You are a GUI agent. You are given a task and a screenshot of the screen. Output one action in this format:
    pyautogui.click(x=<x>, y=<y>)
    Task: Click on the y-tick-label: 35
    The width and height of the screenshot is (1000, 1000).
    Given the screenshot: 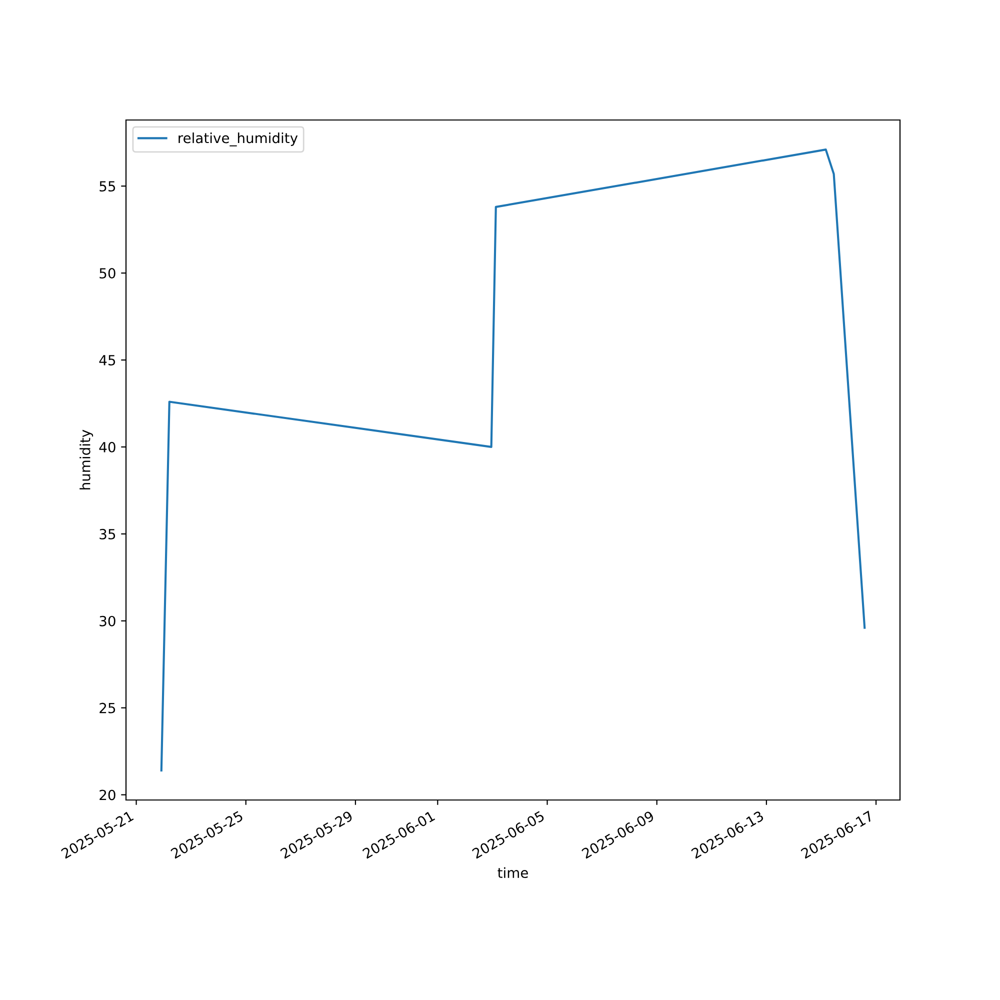 What is the action you would take?
    pyautogui.click(x=108, y=534)
    